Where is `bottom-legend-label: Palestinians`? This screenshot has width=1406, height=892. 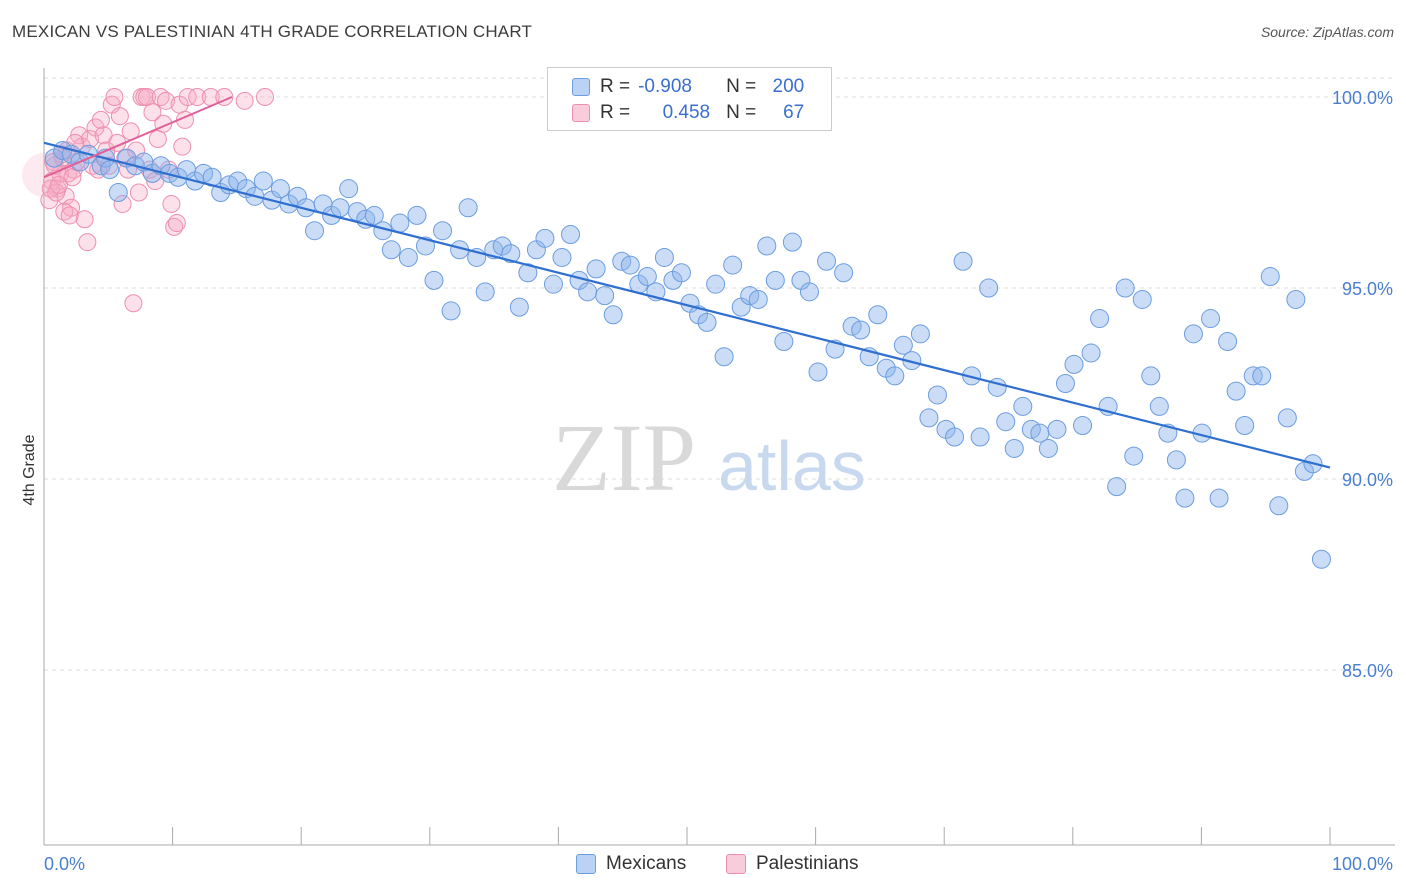
bottom-legend-label: Palestinians is located at coordinates (807, 863).